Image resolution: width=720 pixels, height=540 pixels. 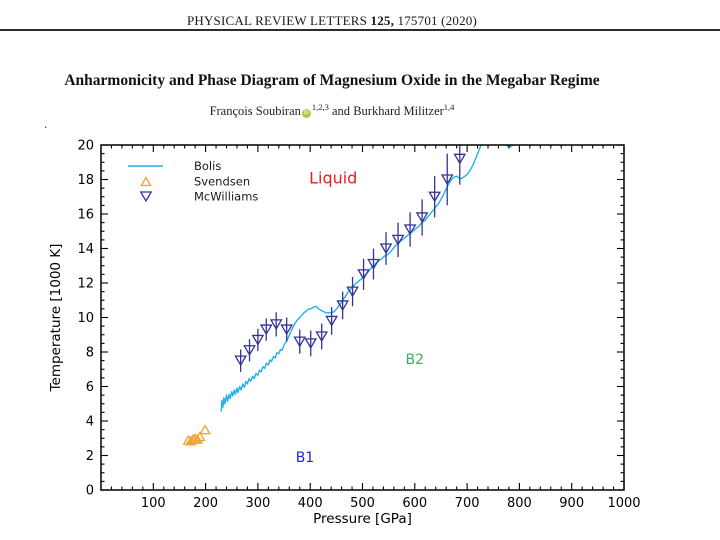 I want to click on y-tick-label: 12, so click(x=85, y=284).